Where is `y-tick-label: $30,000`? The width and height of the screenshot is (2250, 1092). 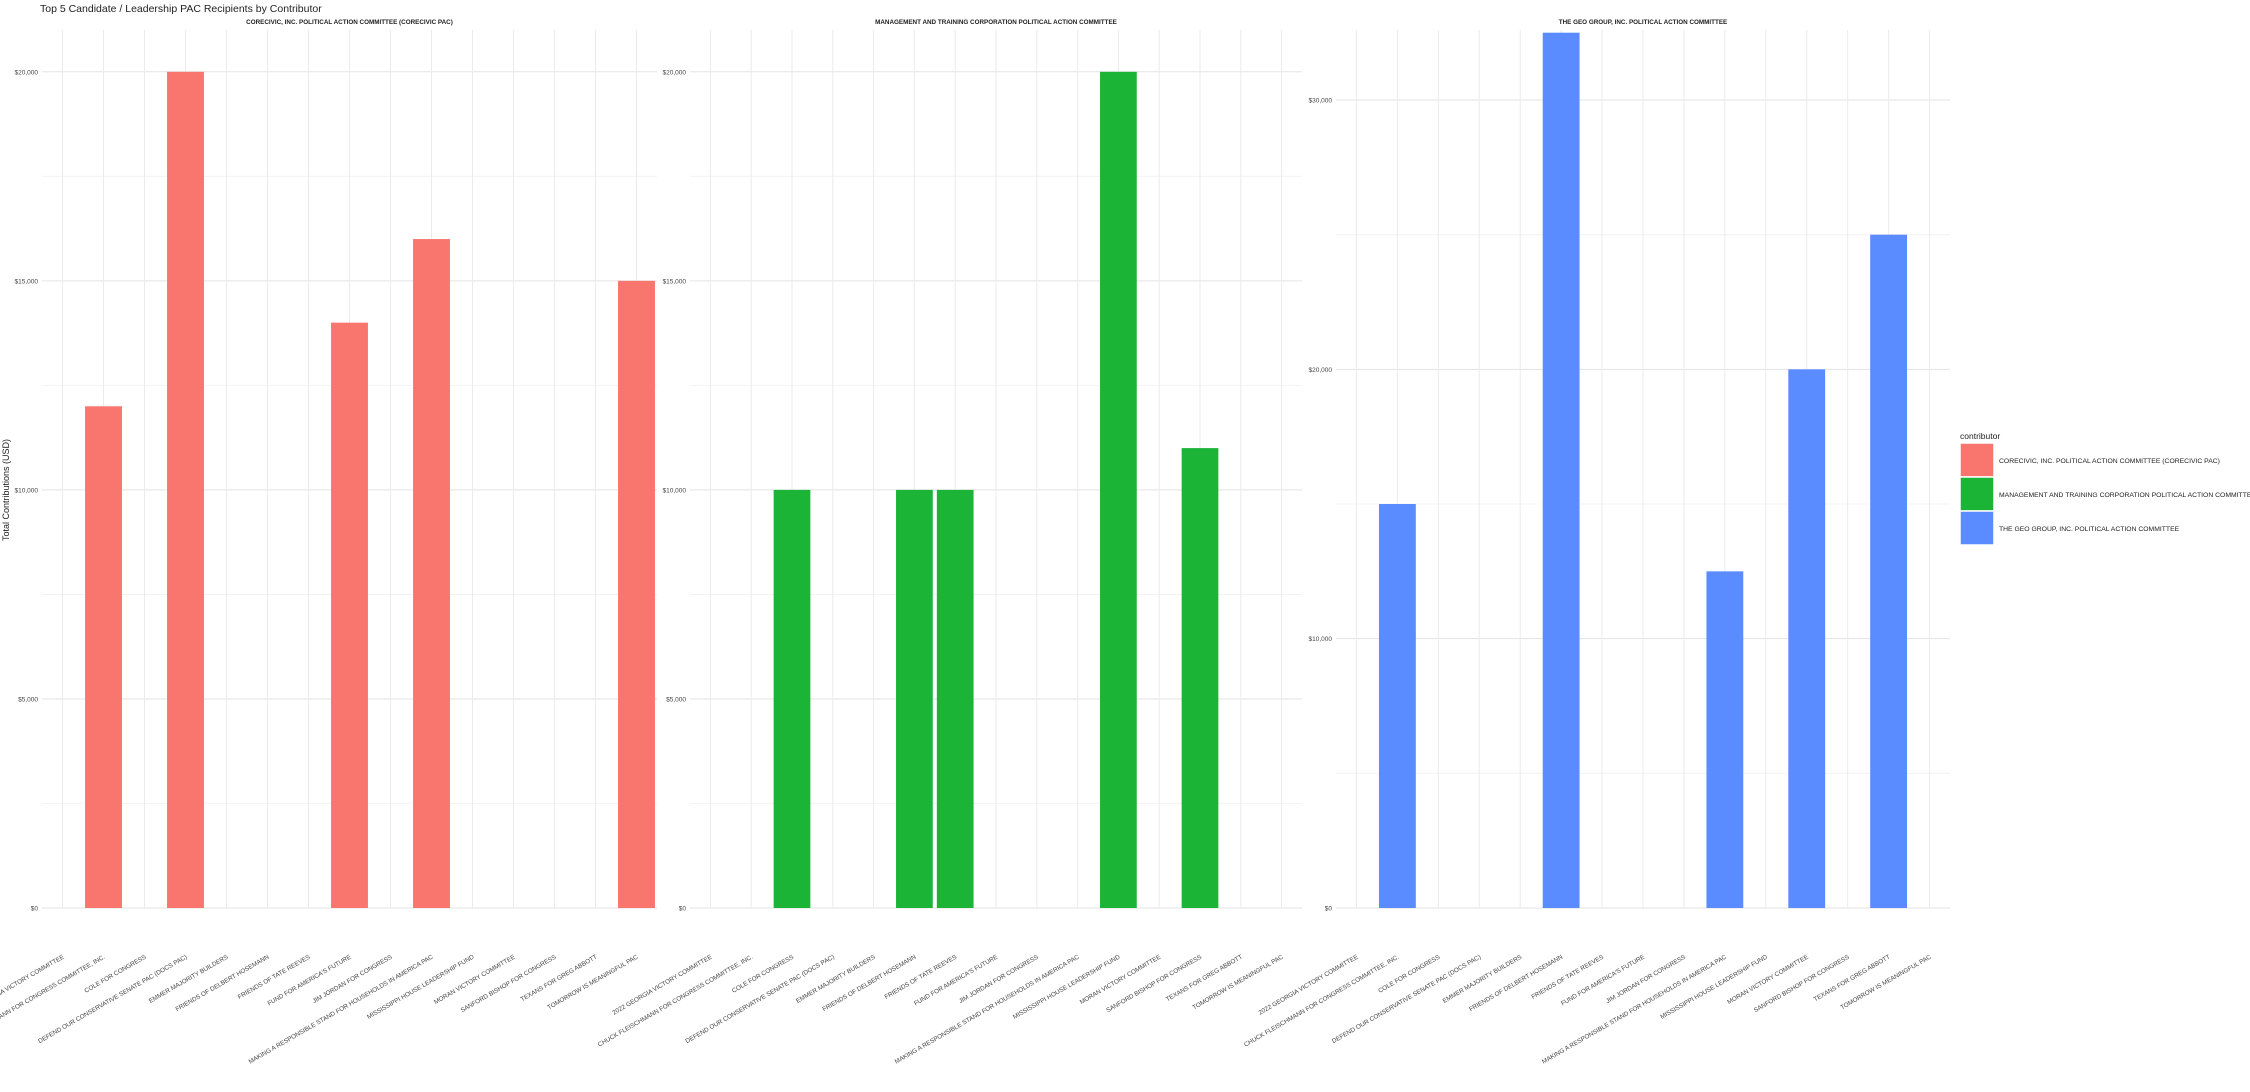 y-tick-label: $30,000 is located at coordinates (1321, 101).